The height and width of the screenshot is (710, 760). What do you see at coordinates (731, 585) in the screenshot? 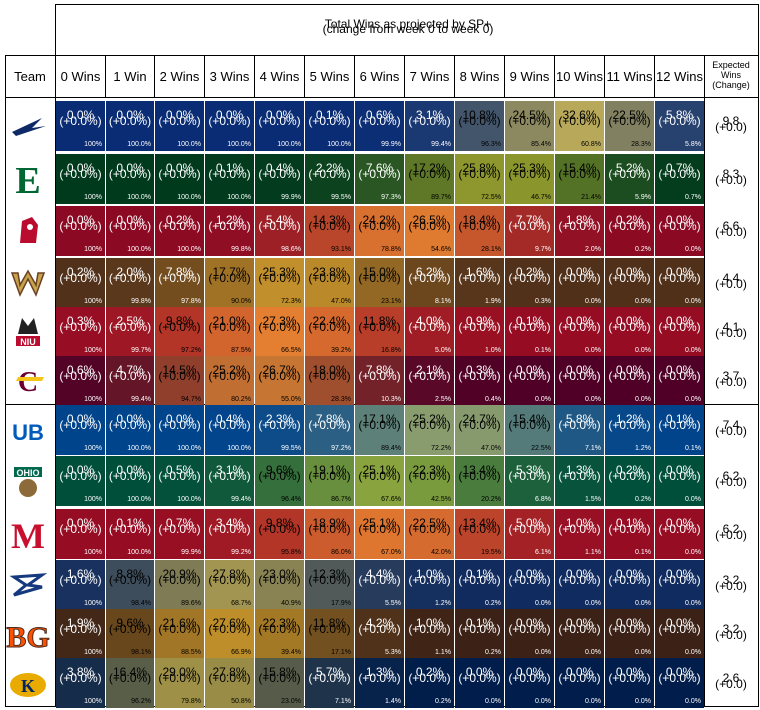
I see `expected-wins-cell: 3.2 (+0.0)` at bounding box center [731, 585].